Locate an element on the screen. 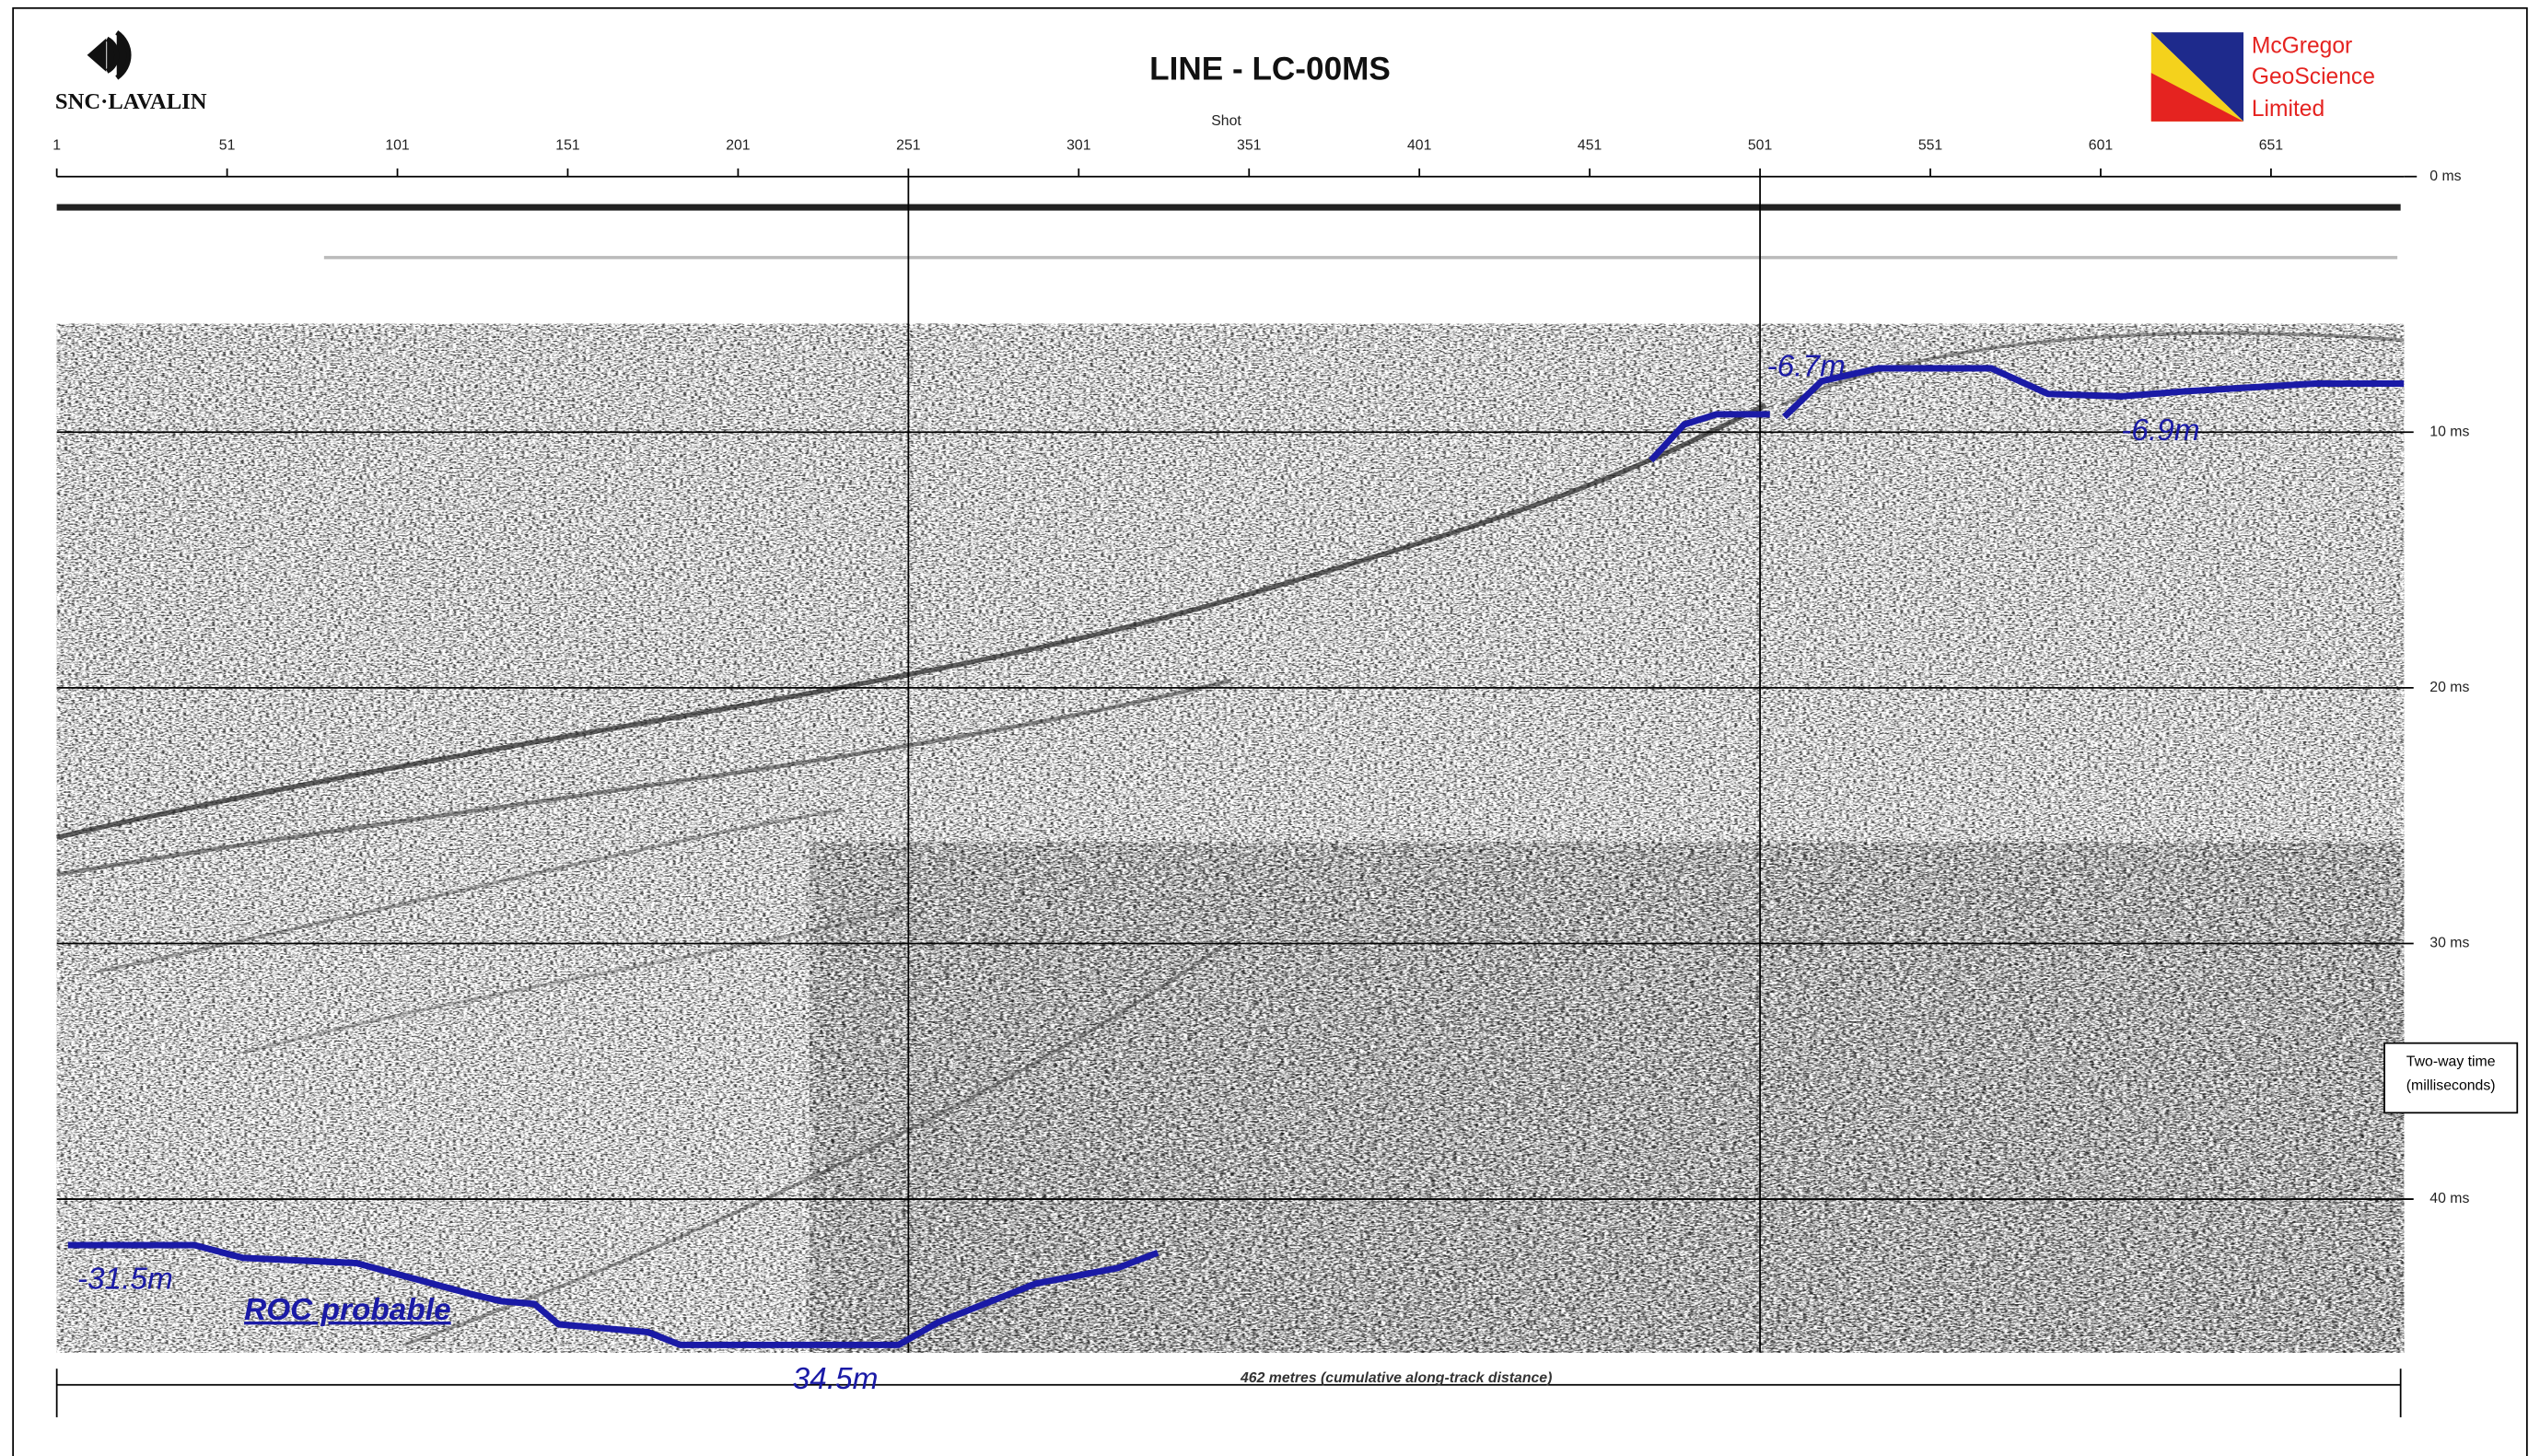 Image resolution: width=2540 pixels, height=1456 pixels. x-tick-label: 651 is located at coordinates (2271, 145).